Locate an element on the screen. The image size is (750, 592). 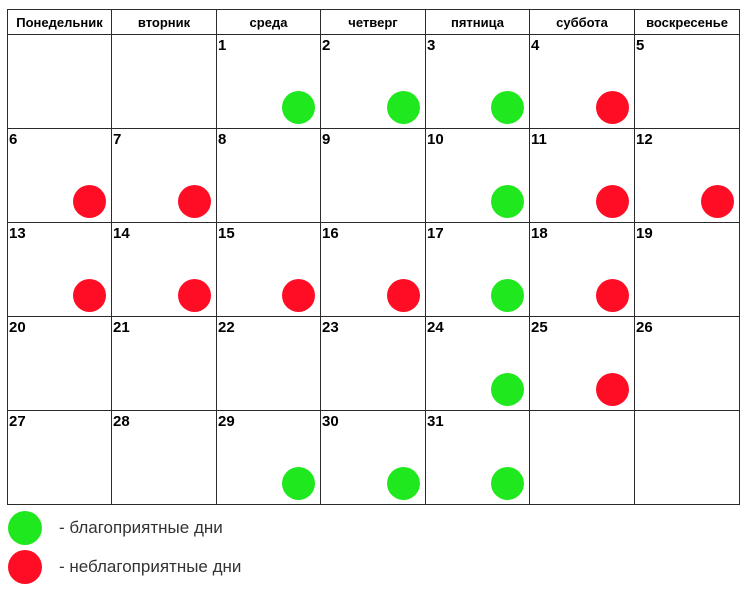
day-number: 12 is located at coordinates (644, 139).